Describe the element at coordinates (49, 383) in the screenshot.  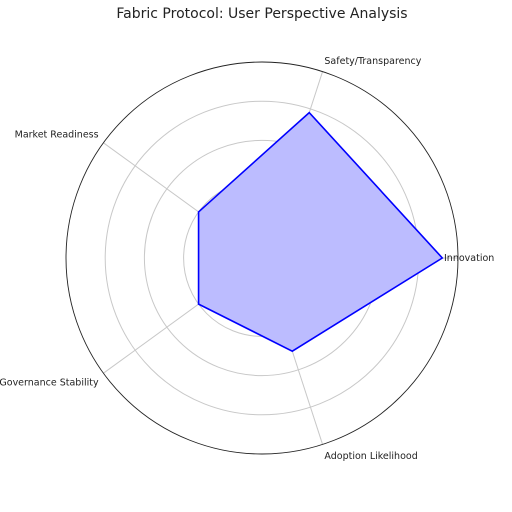
I see `axis-label-4: Governance Stability` at that location.